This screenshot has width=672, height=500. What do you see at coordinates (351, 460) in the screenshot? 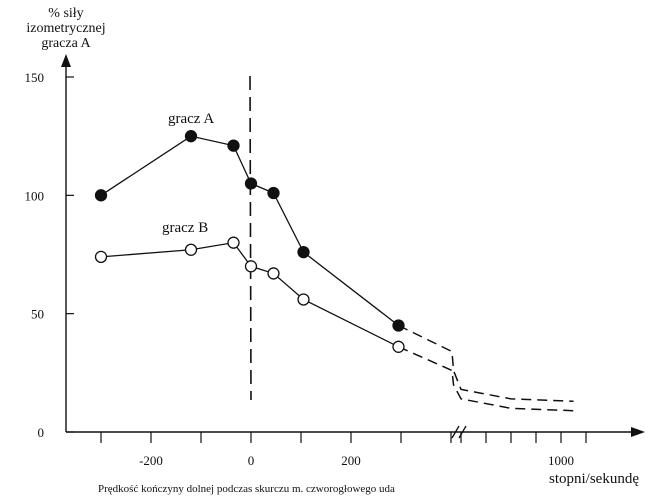
I see `x-tick-label: 200` at bounding box center [351, 460].